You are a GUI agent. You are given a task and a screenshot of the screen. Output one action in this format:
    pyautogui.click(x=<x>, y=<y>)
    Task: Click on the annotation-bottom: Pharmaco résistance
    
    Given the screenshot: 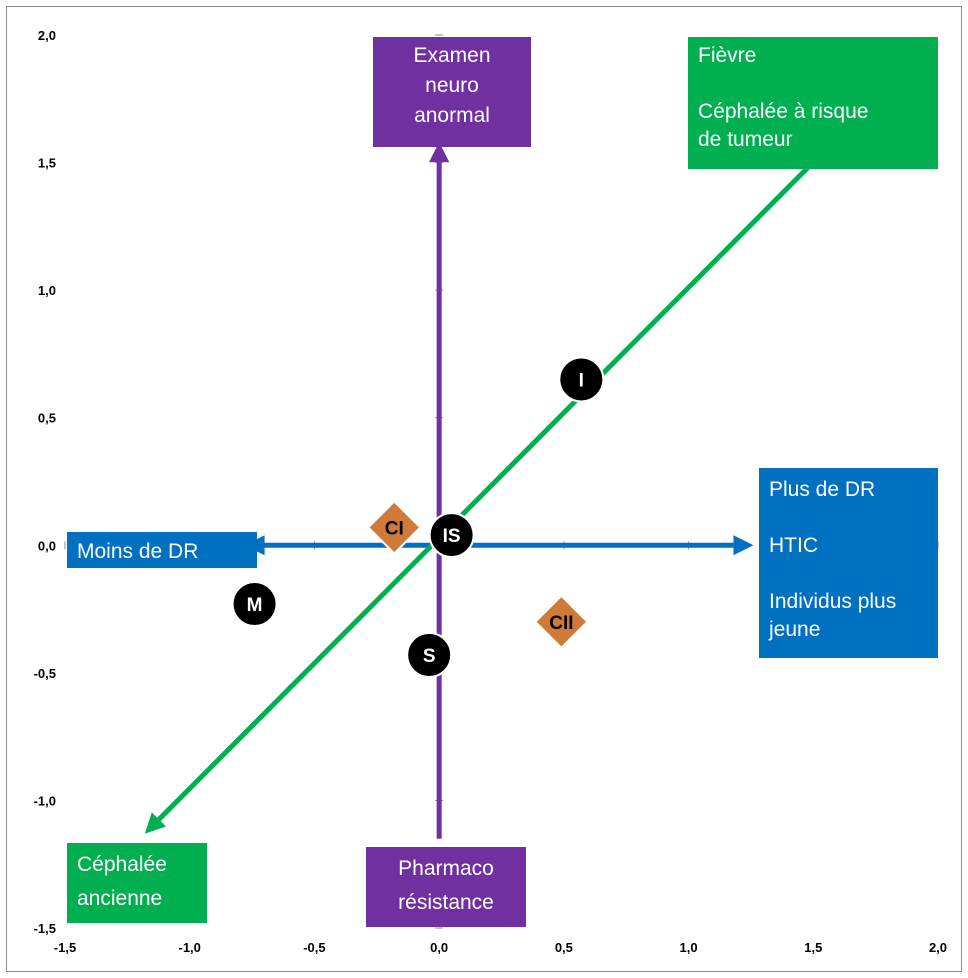 What is the action you would take?
    pyautogui.click(x=446, y=887)
    